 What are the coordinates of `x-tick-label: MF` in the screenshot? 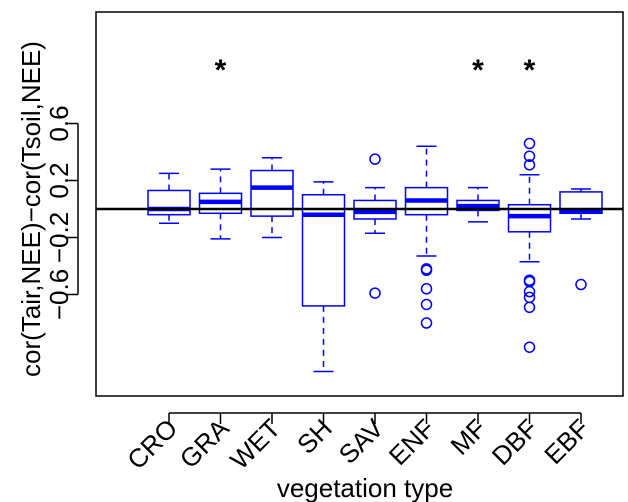 It's located at (468, 437).